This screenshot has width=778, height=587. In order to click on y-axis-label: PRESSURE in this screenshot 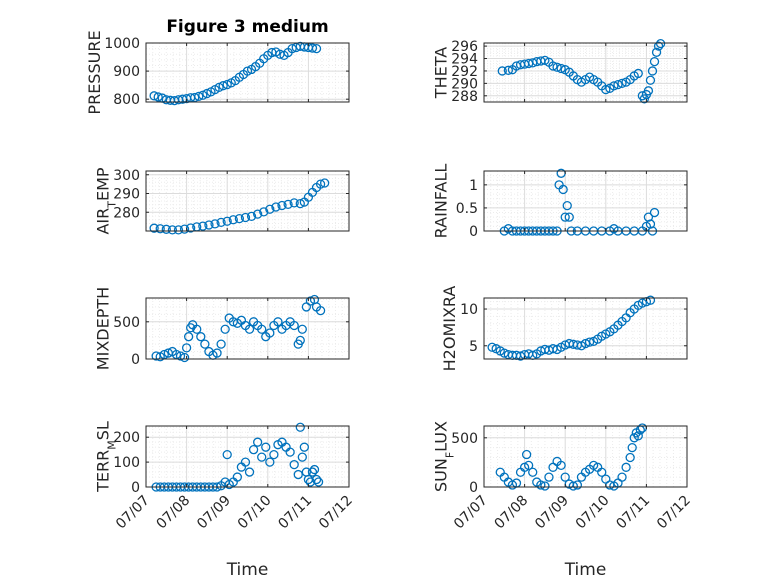, I will do `click(94, 72)`.